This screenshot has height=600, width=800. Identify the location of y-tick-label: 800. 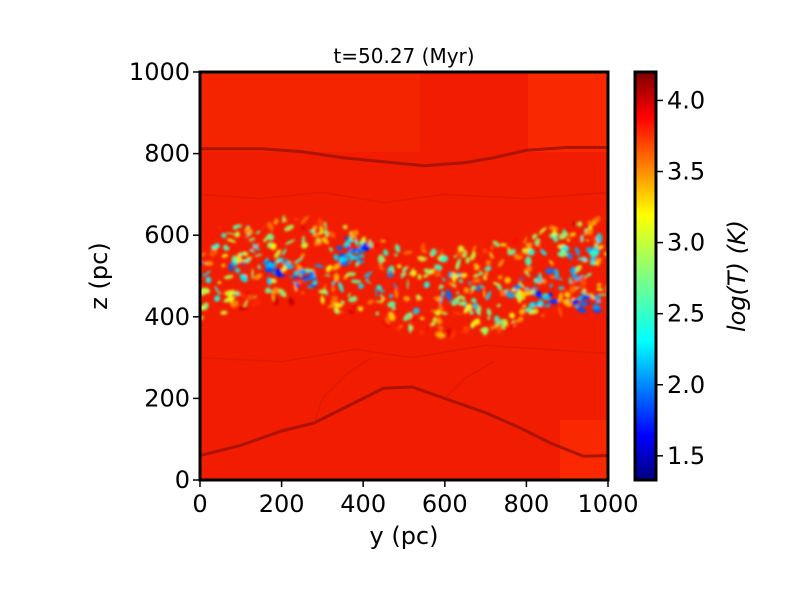
(167, 154).